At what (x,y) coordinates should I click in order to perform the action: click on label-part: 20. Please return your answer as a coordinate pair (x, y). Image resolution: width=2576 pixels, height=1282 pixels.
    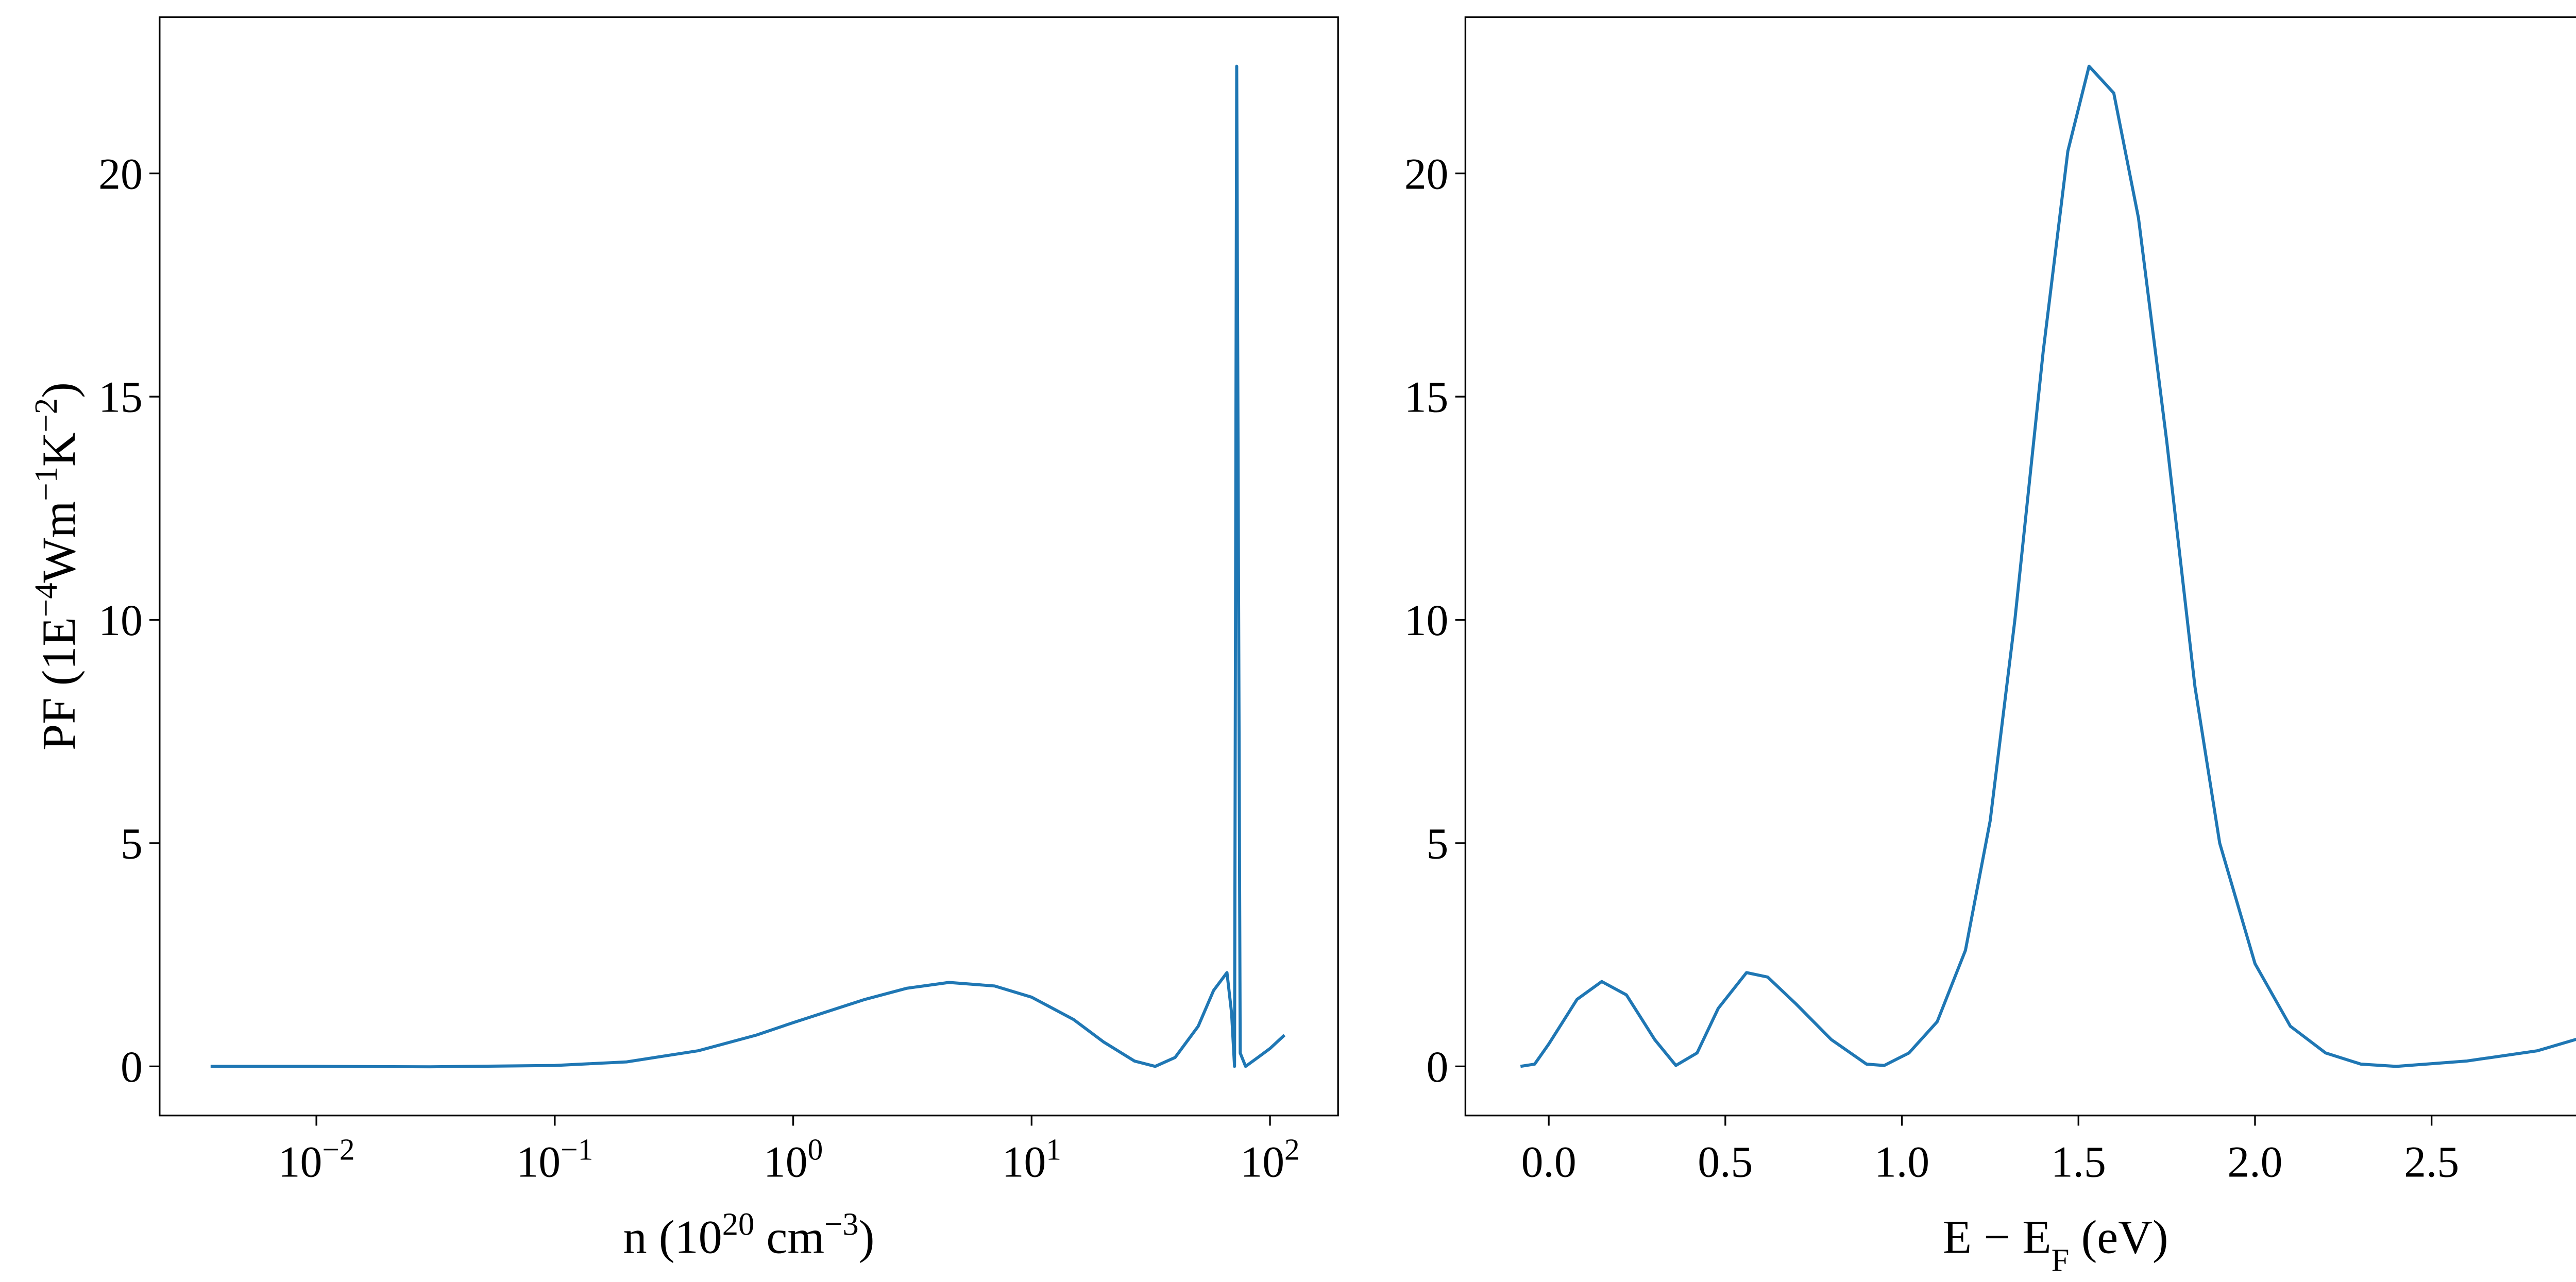
    Looking at the image, I should click on (738, 1224).